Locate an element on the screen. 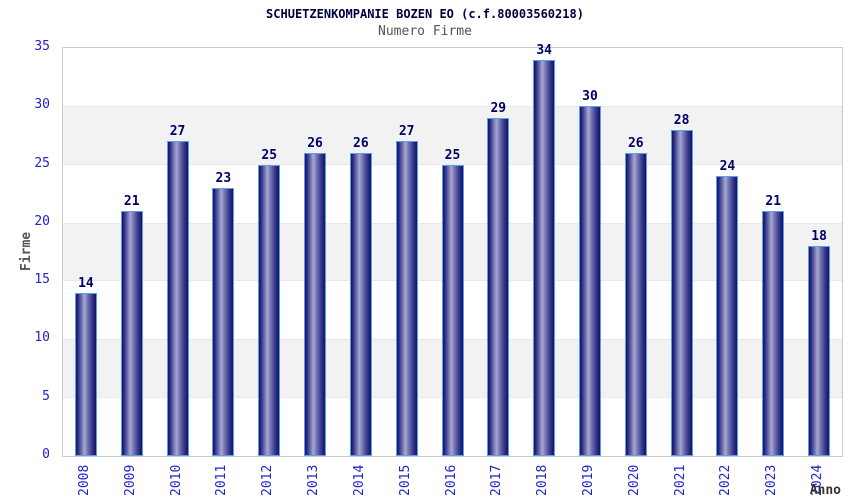  y-tick-label: 35 is located at coordinates (42, 46).